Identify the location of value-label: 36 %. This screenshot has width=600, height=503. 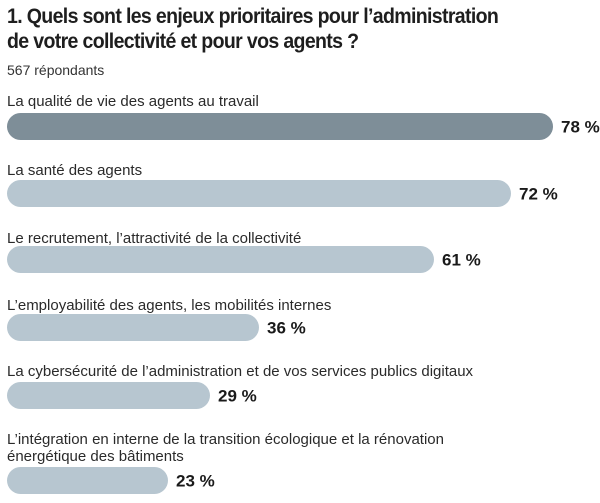
(286, 328).